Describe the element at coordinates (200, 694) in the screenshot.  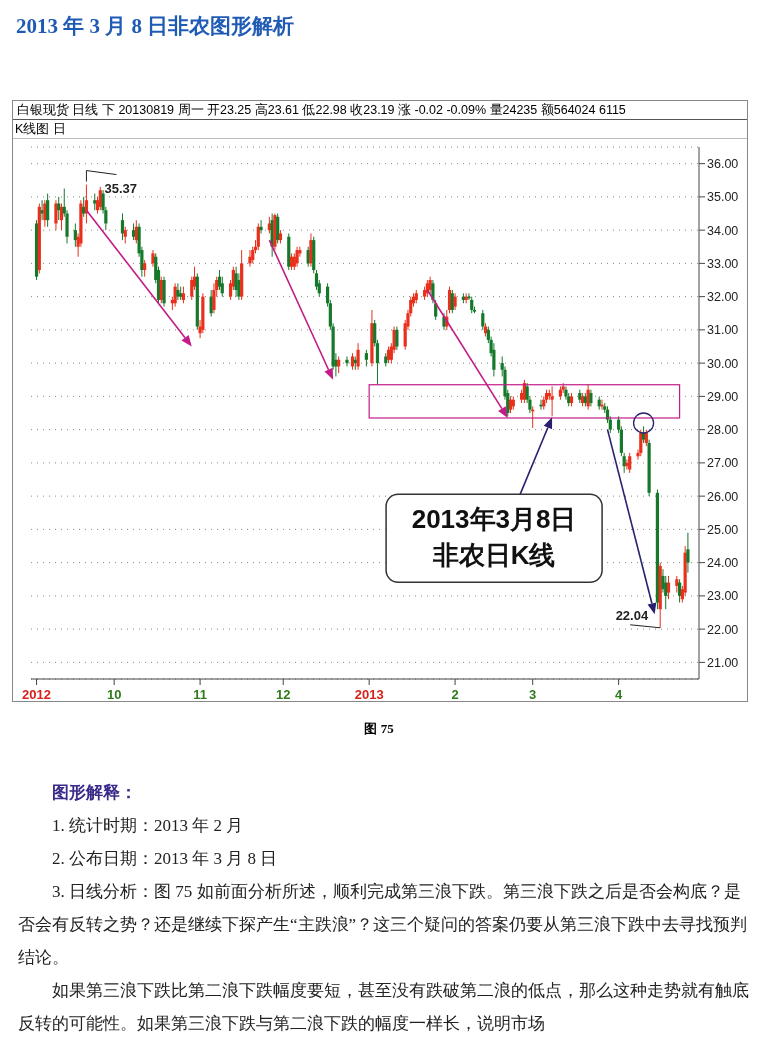
I see `x-tick-label: 11` at that location.